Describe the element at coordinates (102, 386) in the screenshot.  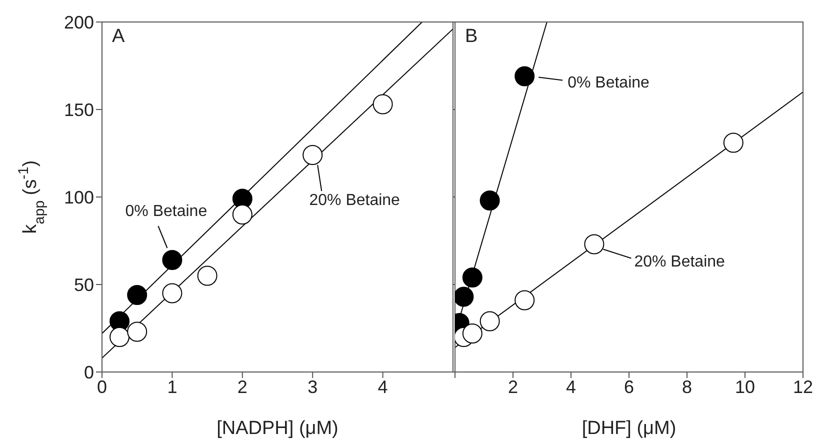
I see `x-tick-label: 0` at that location.